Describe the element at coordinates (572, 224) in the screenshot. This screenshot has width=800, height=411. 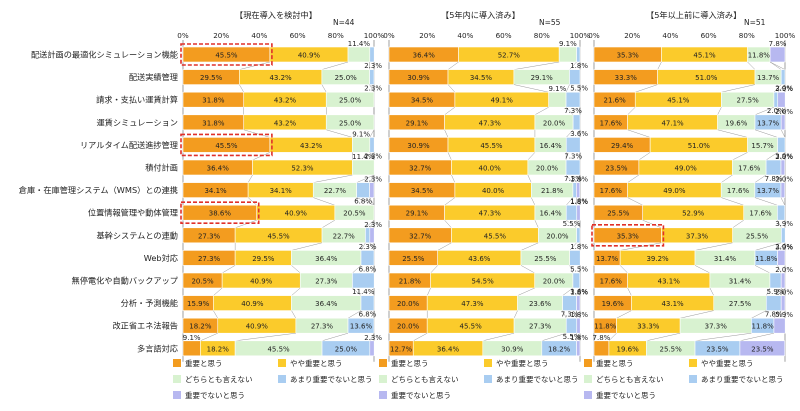
I see `data-label: 5.5%` at that location.